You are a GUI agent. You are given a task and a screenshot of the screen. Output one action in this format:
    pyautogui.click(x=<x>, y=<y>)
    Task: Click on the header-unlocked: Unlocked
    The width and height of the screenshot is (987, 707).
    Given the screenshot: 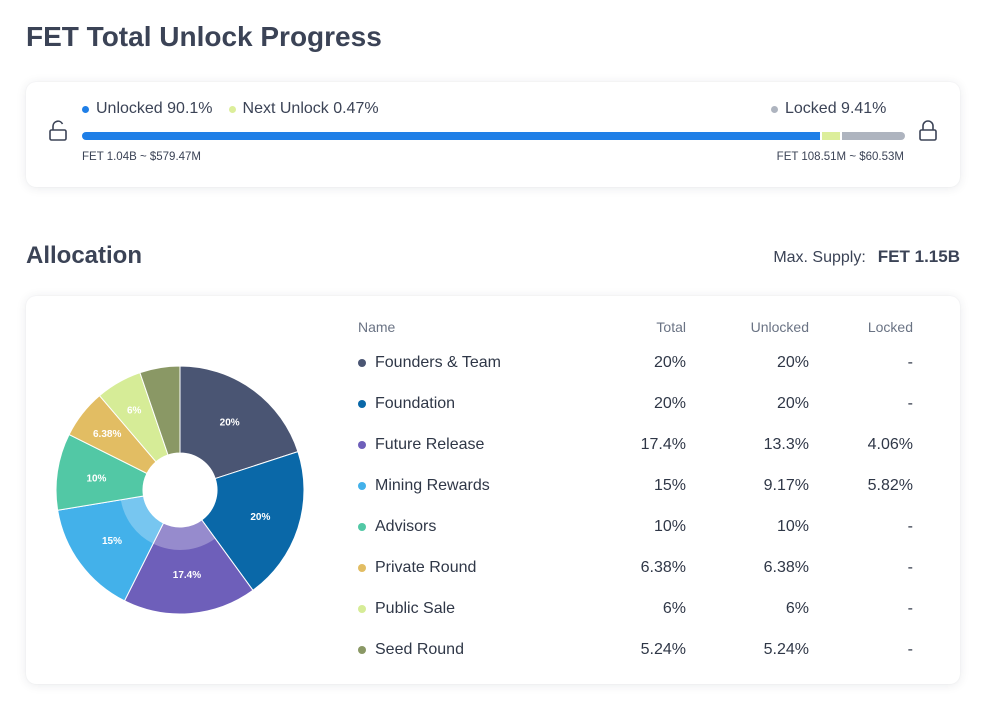 What is the action you would take?
    pyautogui.click(x=779, y=327)
    